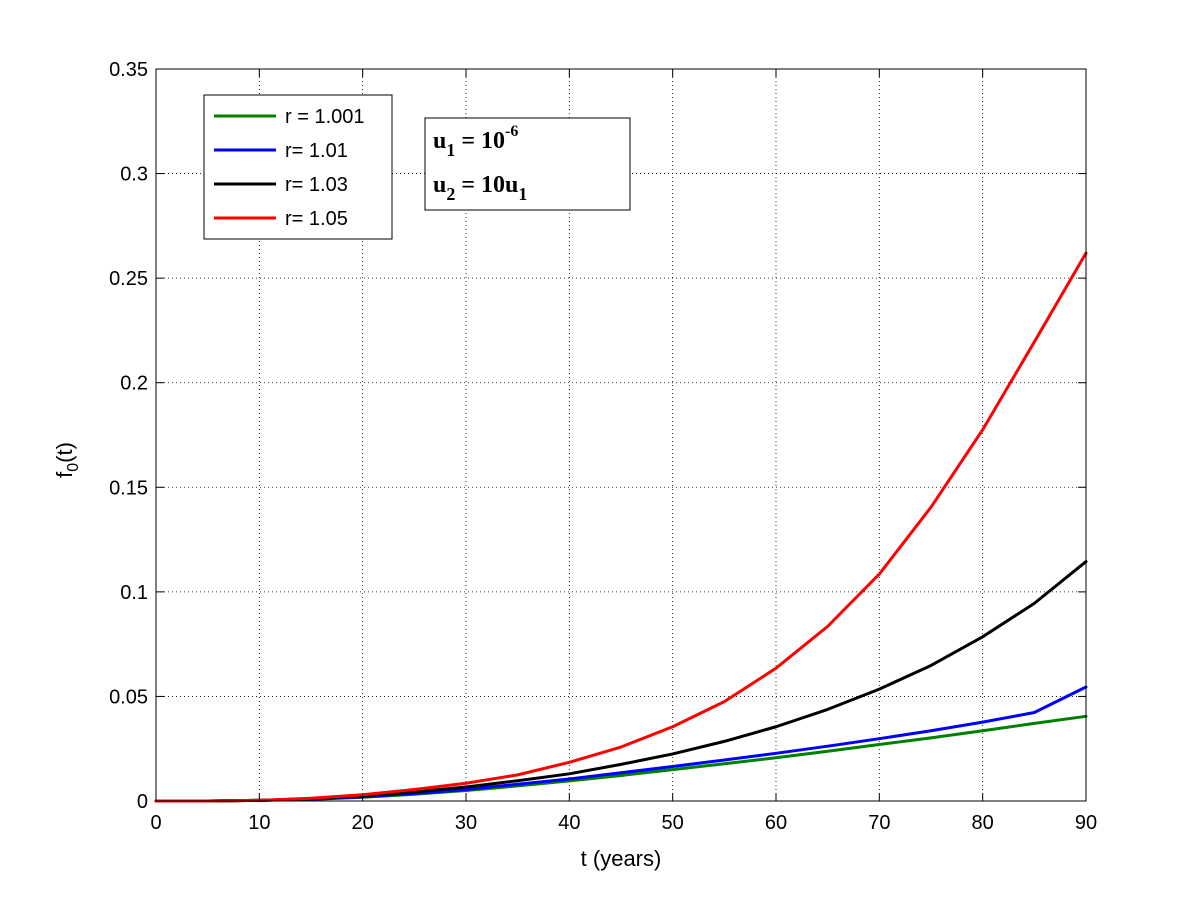 The width and height of the screenshot is (1200, 900). Describe the element at coordinates (316, 151) in the screenshot. I see `legend-label-2: r= 1.01` at that location.